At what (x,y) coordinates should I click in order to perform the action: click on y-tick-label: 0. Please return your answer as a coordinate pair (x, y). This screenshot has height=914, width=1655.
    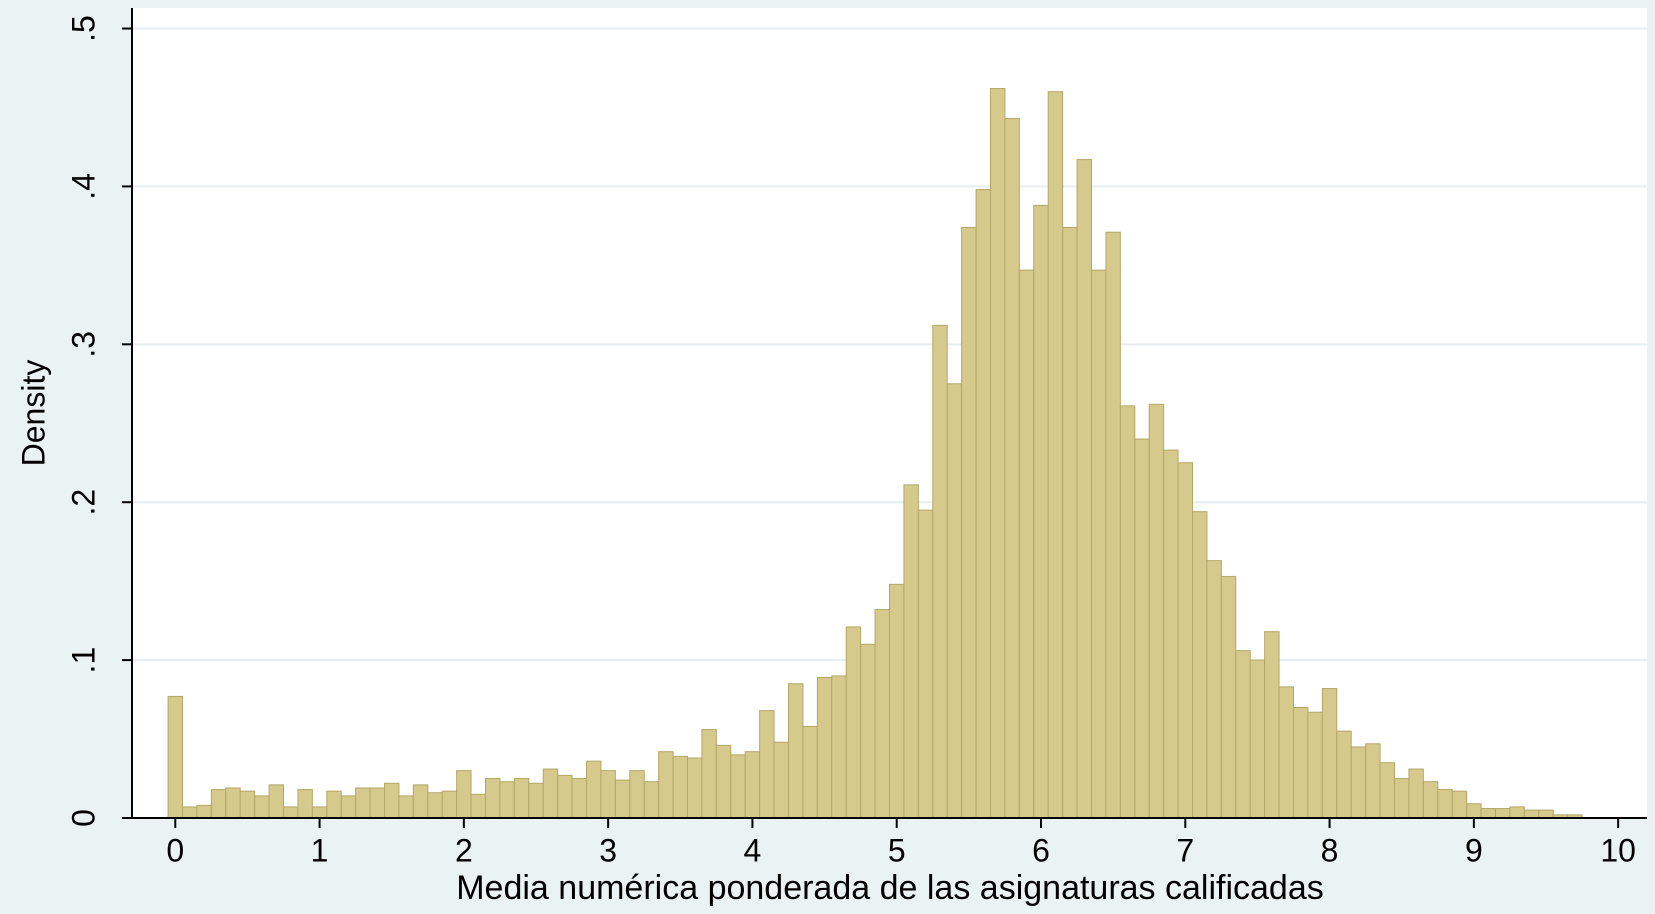
    Looking at the image, I should click on (83, 818).